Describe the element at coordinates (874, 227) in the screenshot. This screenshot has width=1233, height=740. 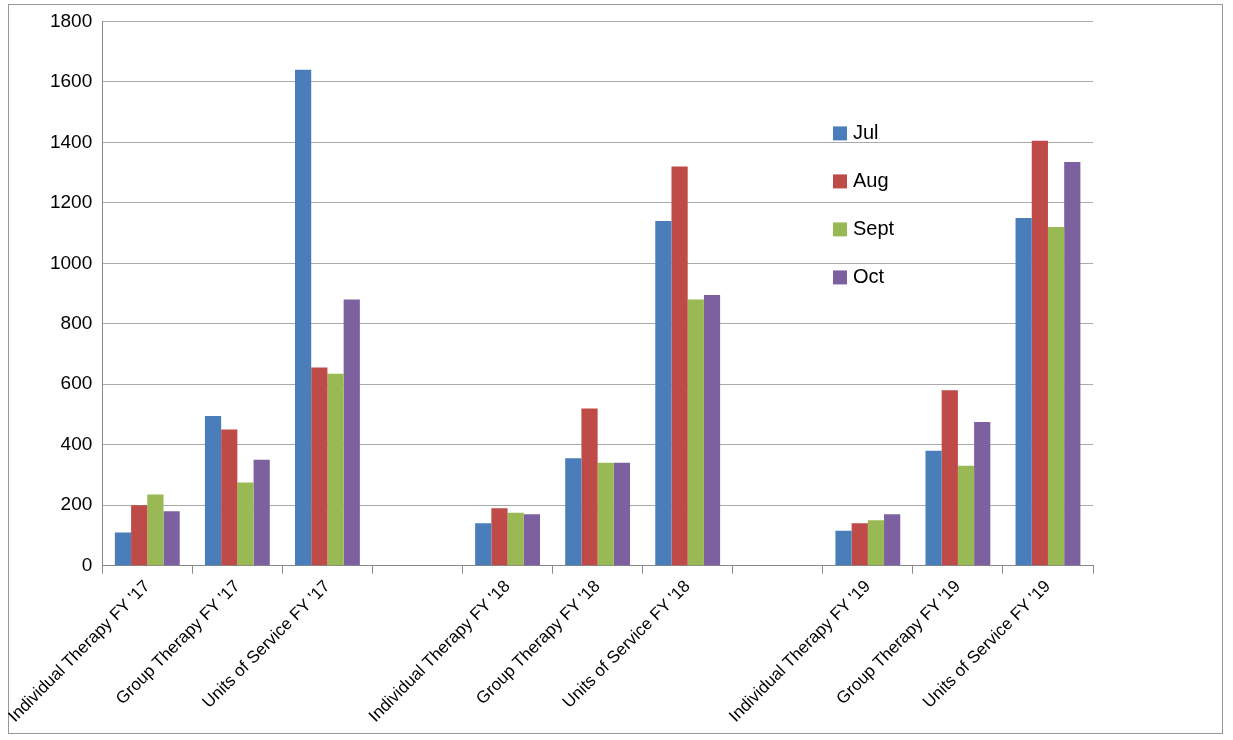
I see `legend-label: Sept` at that location.